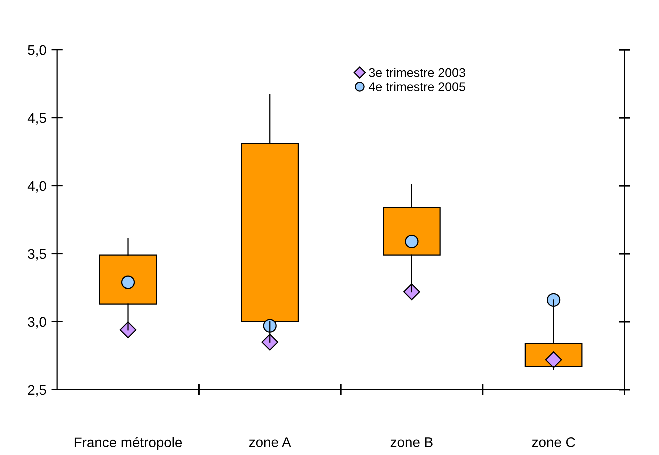 This screenshot has width=659, height=455. What do you see at coordinates (411, 443) in the screenshot?
I see `x-tick-label: zone B` at bounding box center [411, 443].